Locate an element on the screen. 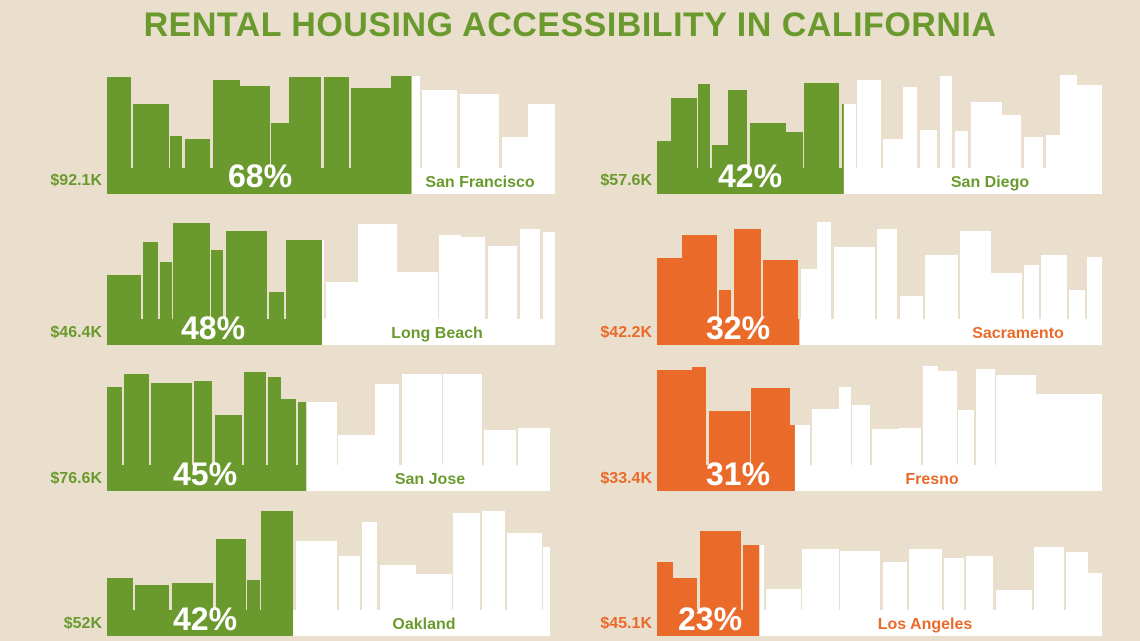  skyline-los-angeles is located at coordinates (879, 583).